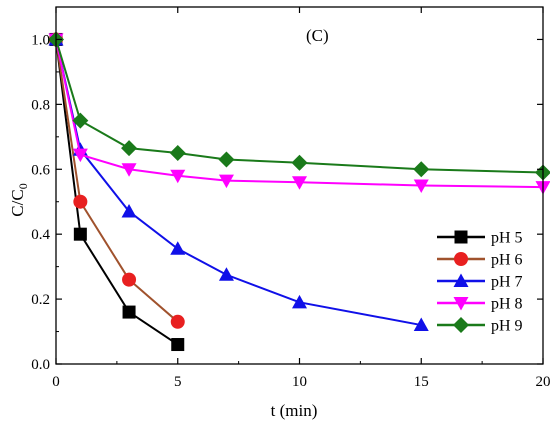 This screenshot has width=550, height=428. What do you see at coordinates (40, 365) in the screenshot?
I see `y-tick-label: 0.0` at bounding box center [40, 365].